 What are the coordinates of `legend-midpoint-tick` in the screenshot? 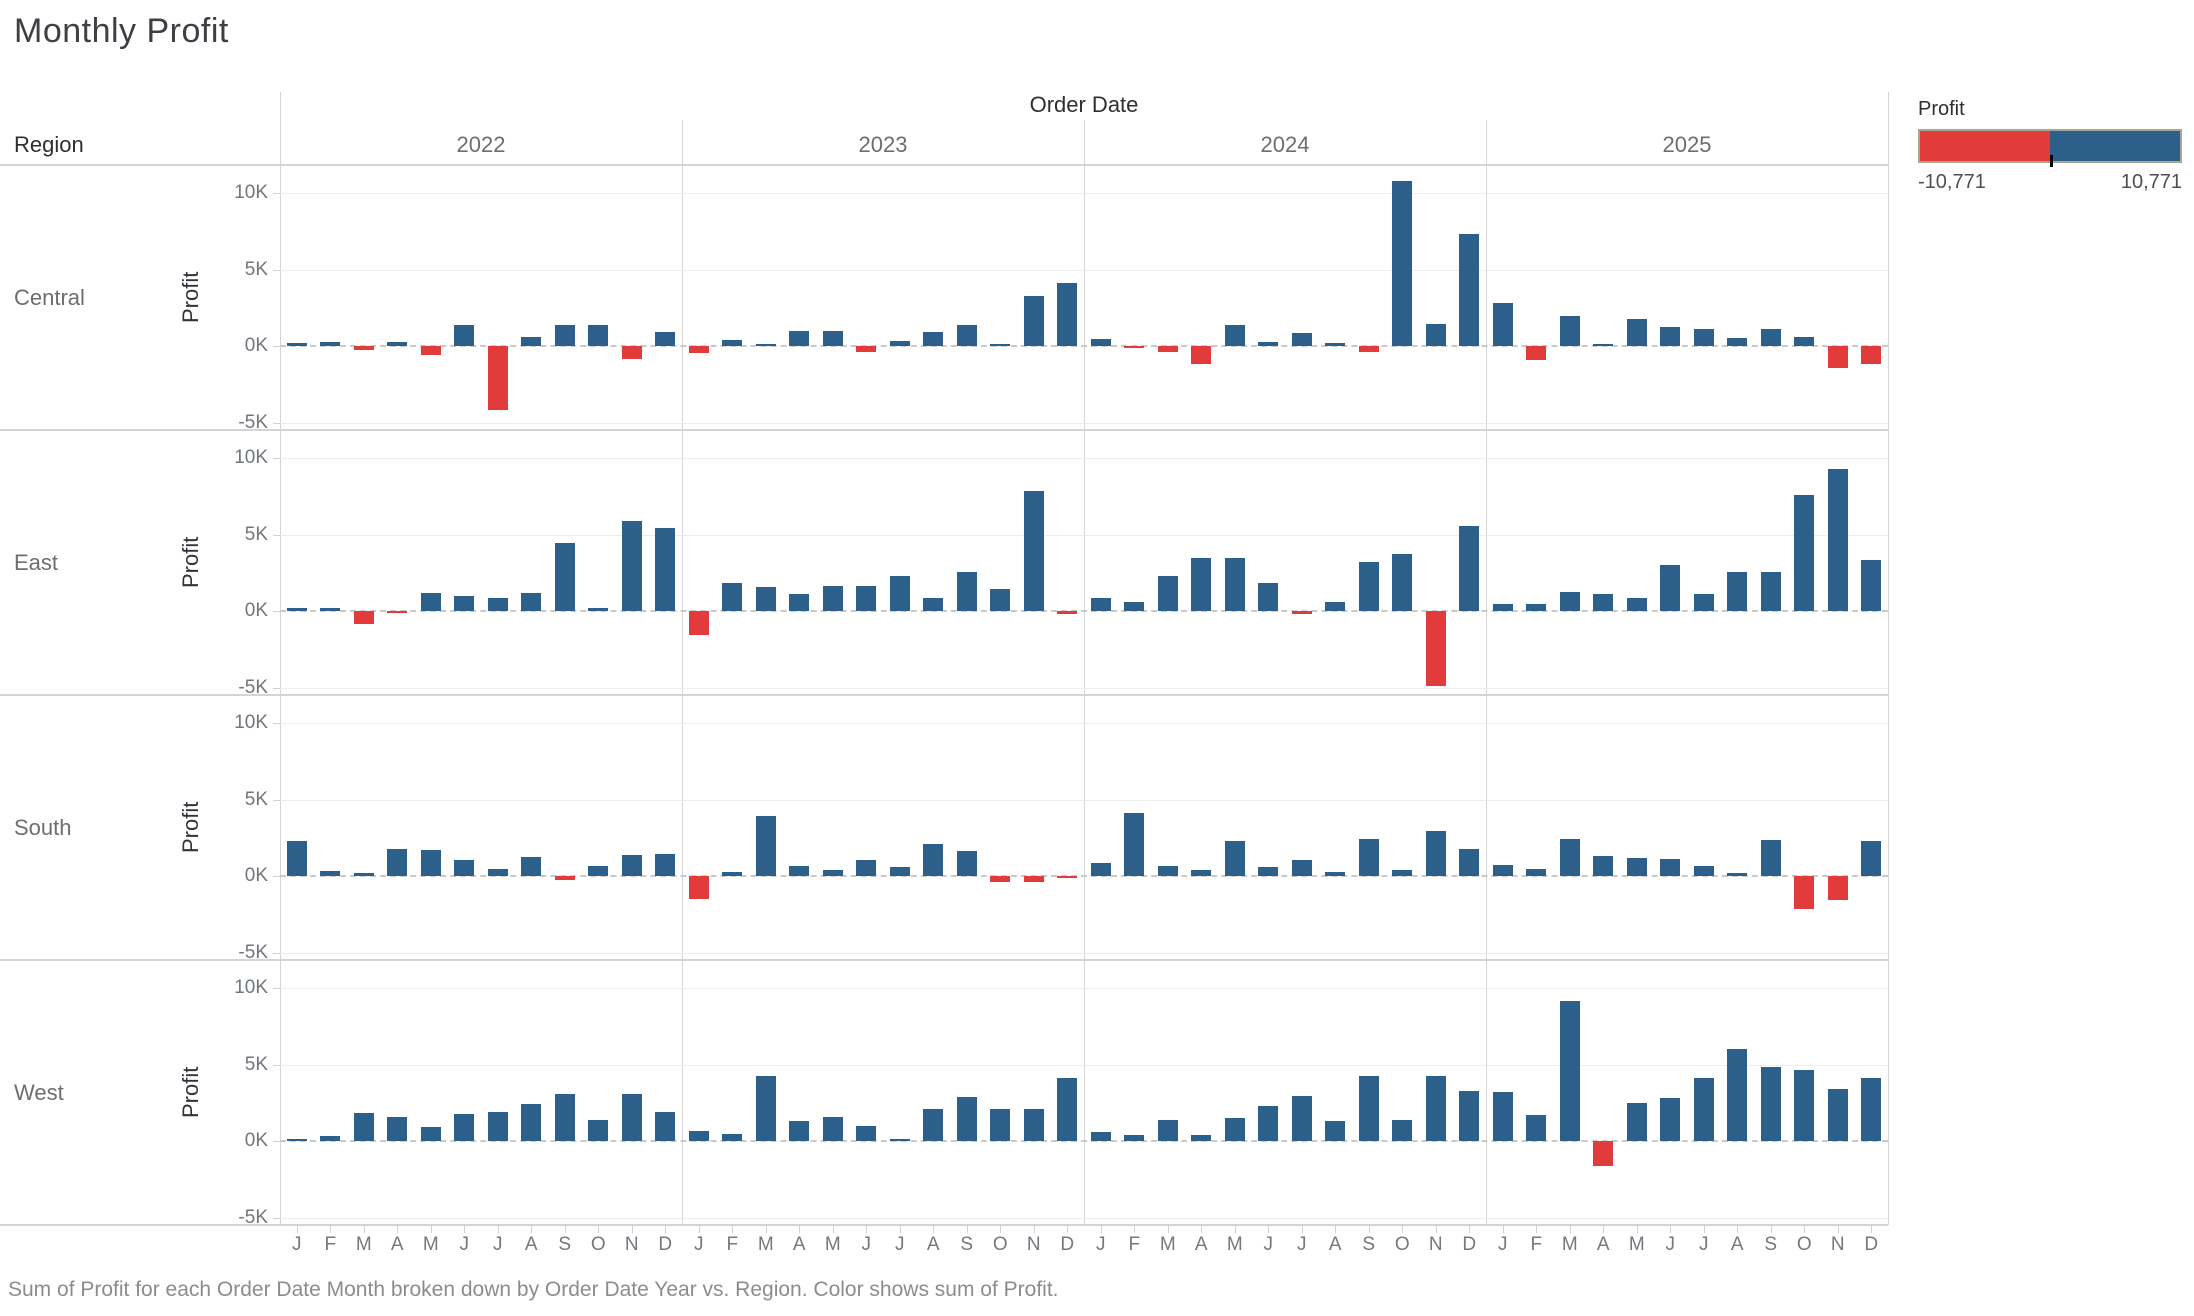 It's located at (2051, 161).